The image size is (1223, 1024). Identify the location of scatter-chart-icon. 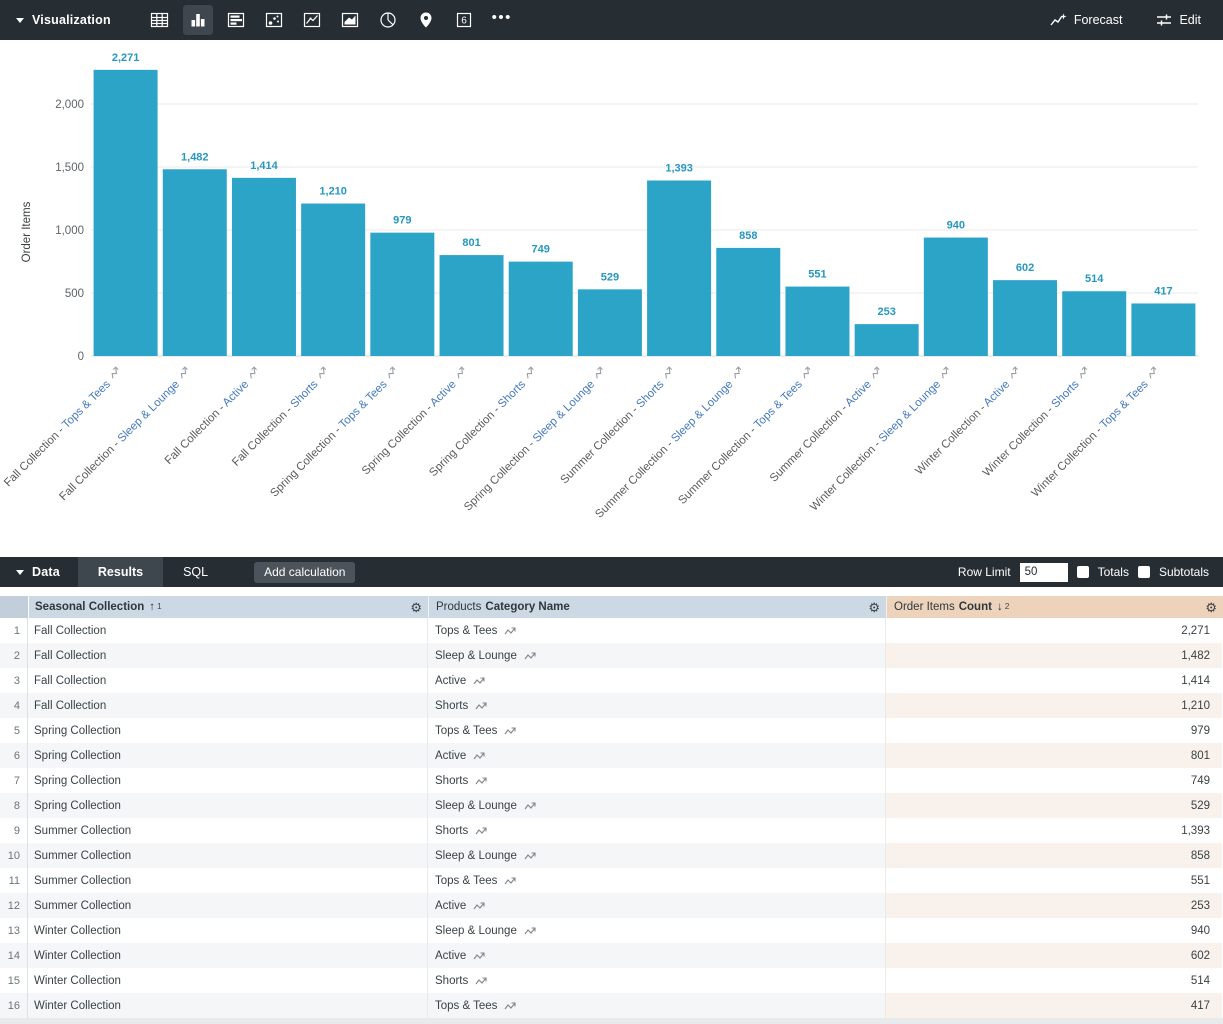
(274, 20).